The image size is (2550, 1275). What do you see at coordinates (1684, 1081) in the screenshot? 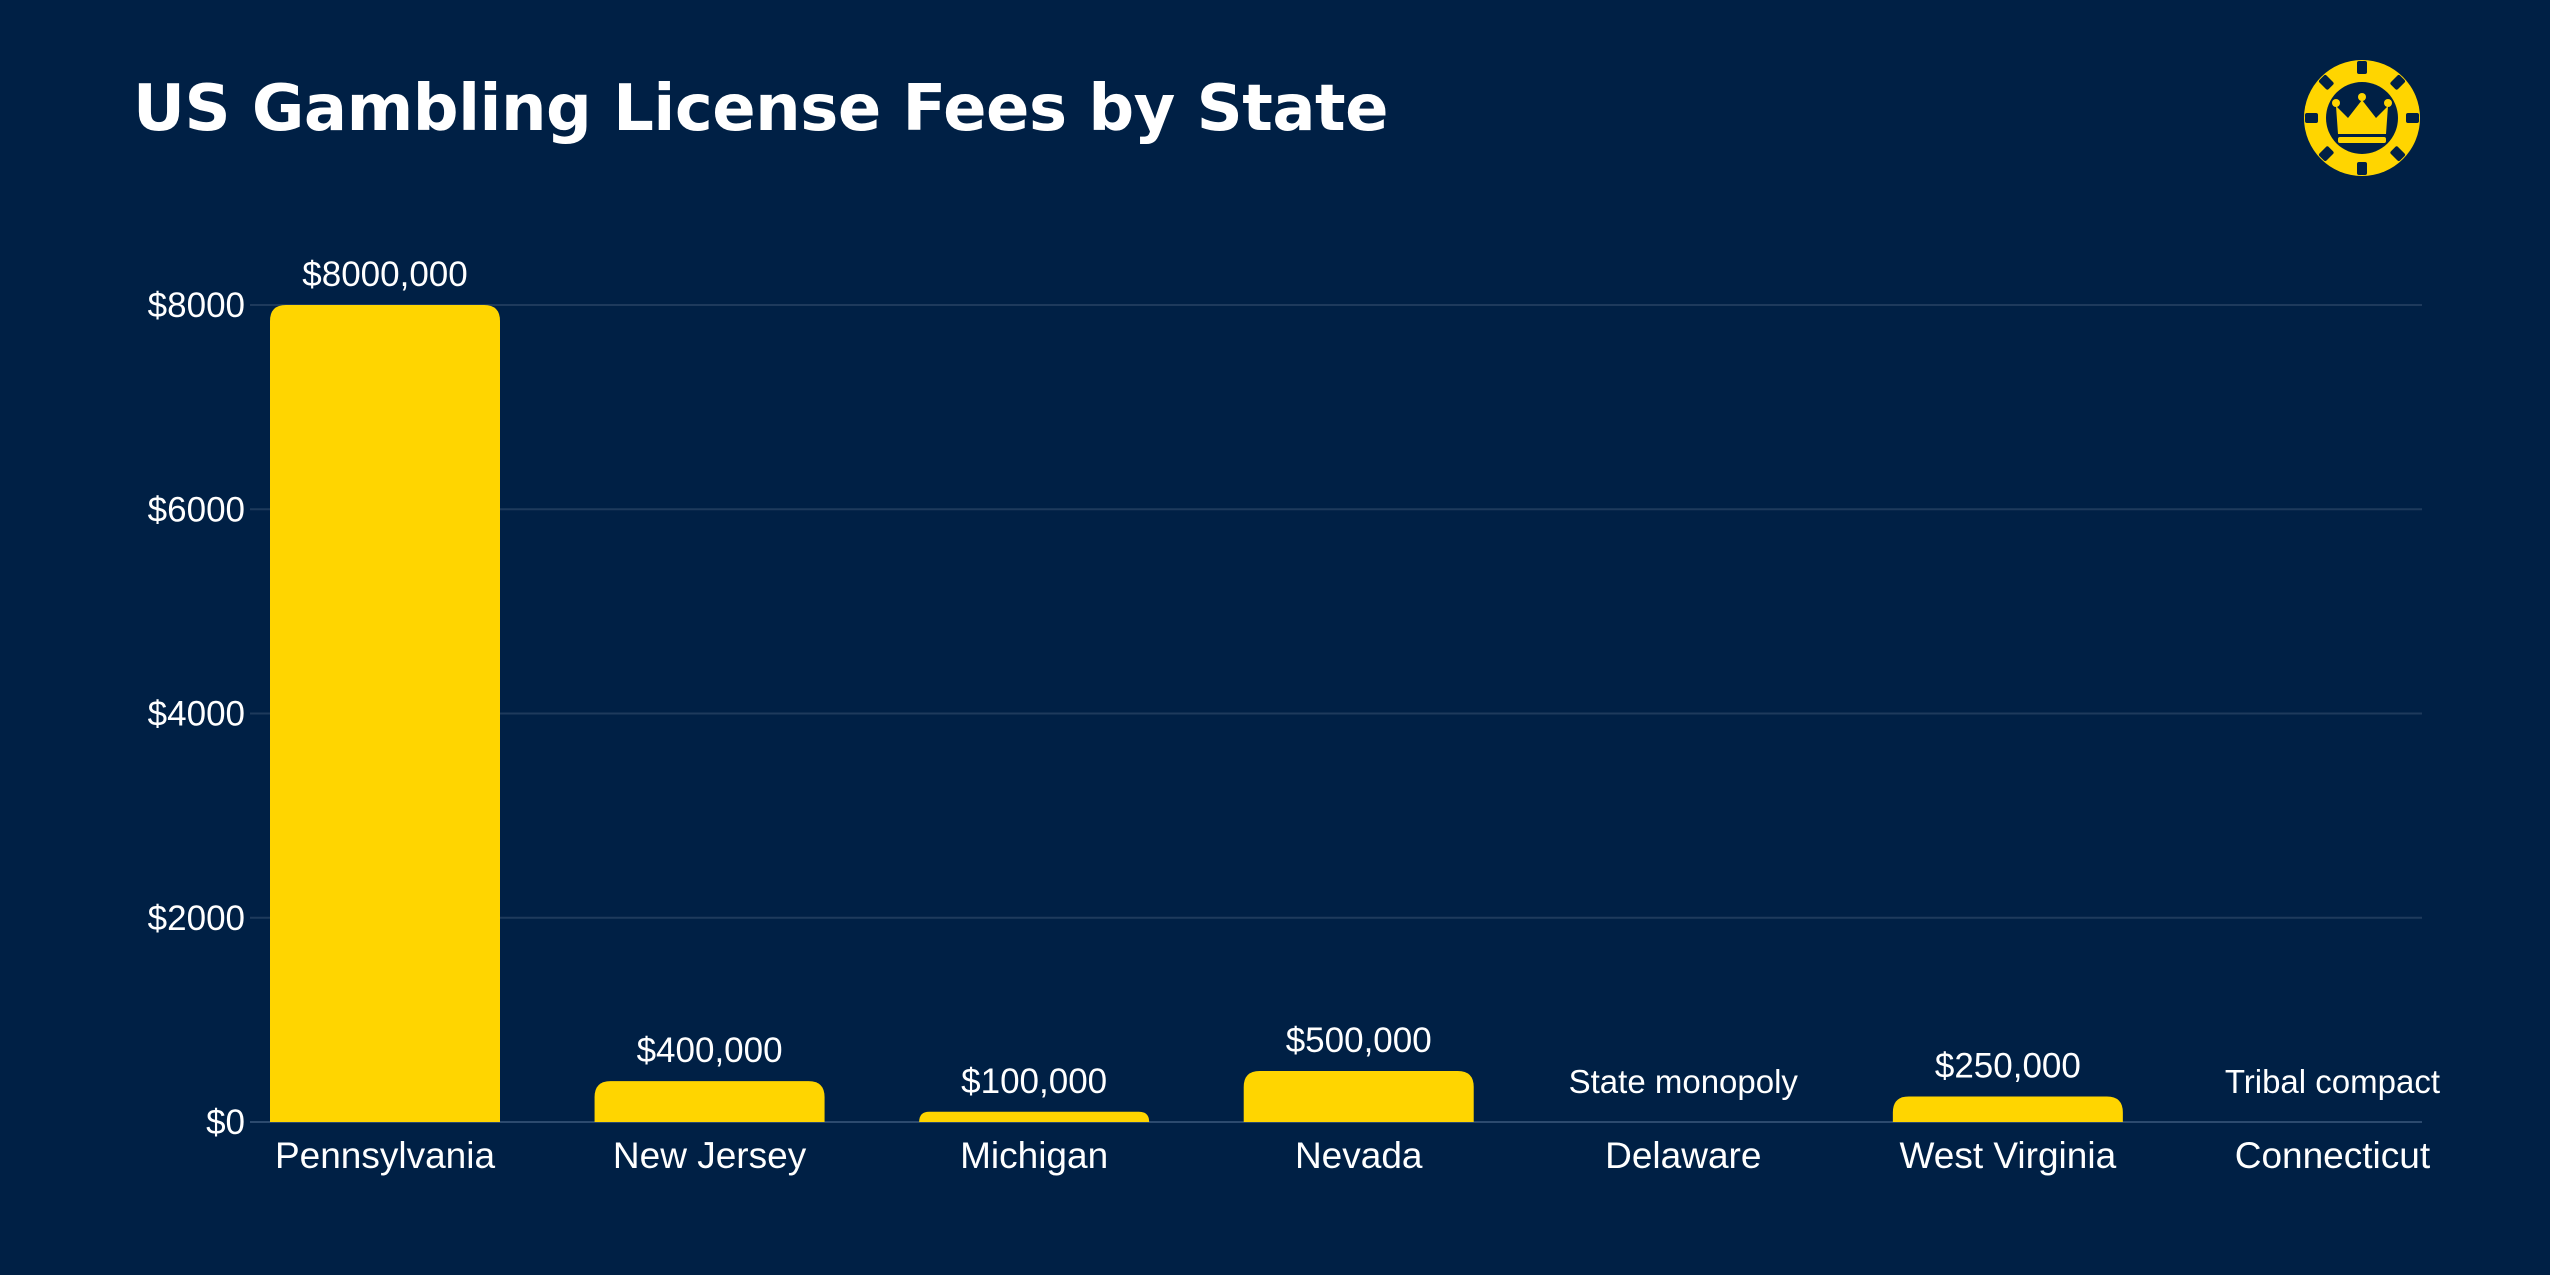
I see `data-note: State monopoly` at bounding box center [1684, 1081].